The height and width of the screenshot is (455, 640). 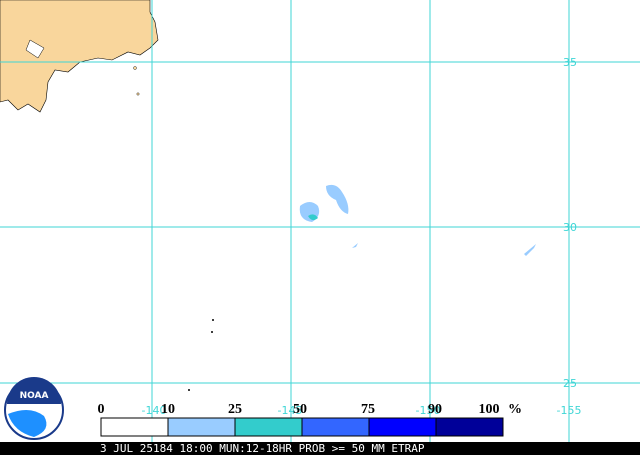 I want to click on legend-label: 25, so click(x=235, y=409).